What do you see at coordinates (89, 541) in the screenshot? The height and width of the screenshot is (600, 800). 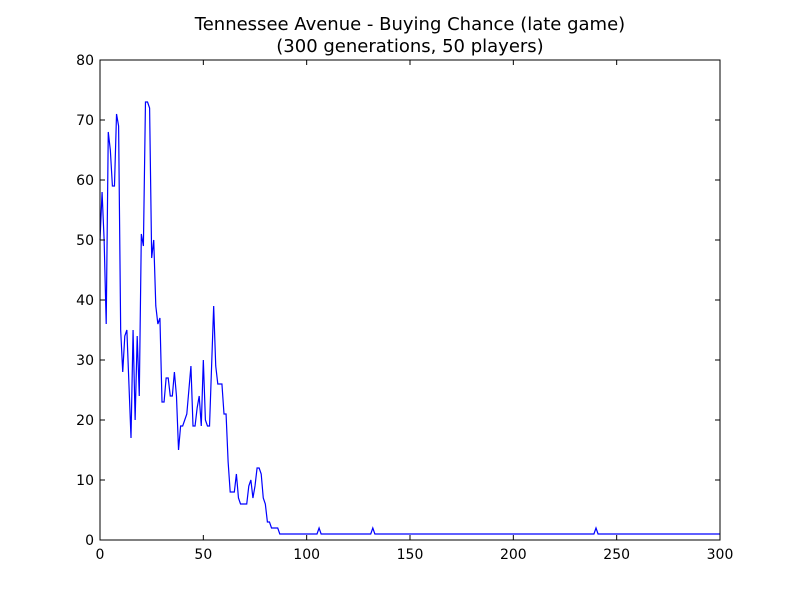 I see `y-tick-label: 0` at bounding box center [89, 541].